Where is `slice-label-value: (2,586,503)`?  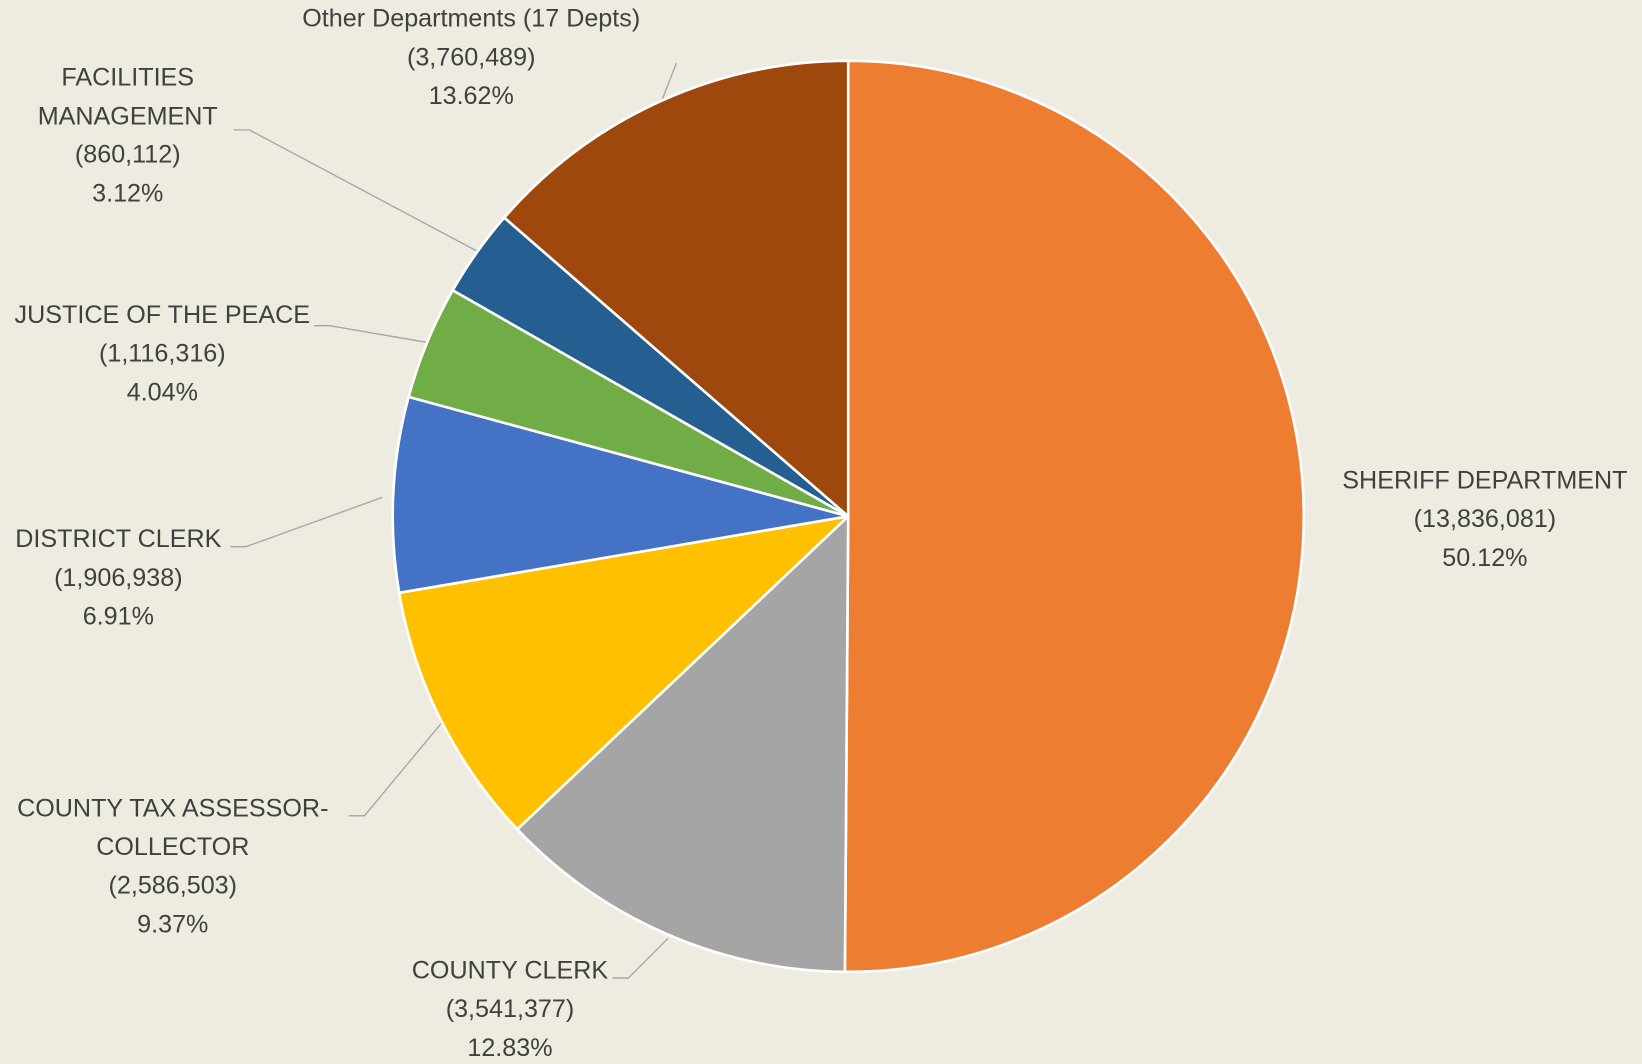 slice-label-value: (2,586,503) is located at coordinates (173, 886).